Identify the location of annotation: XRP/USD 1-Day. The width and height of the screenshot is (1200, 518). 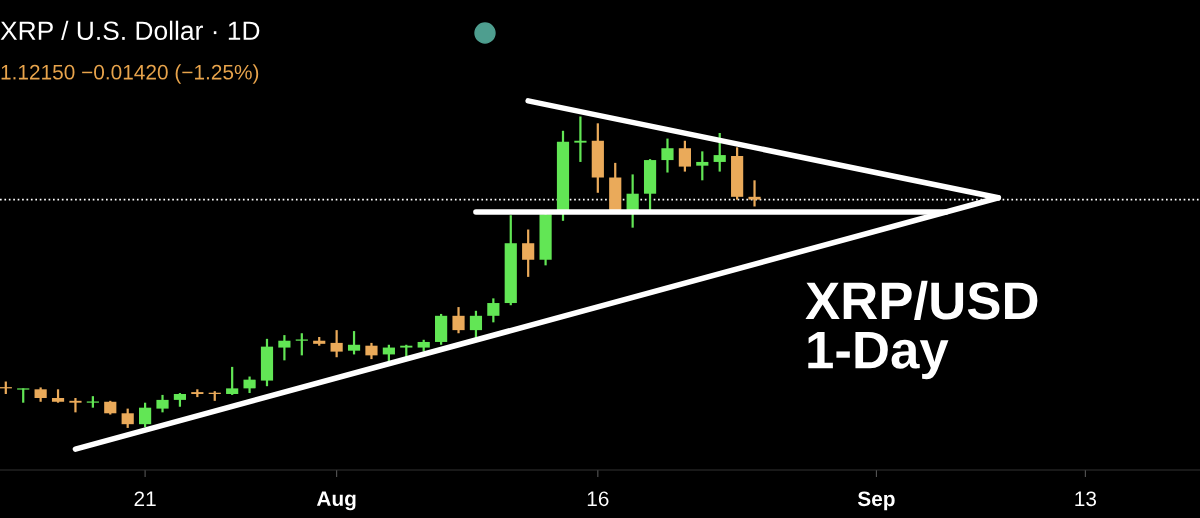
(921, 330).